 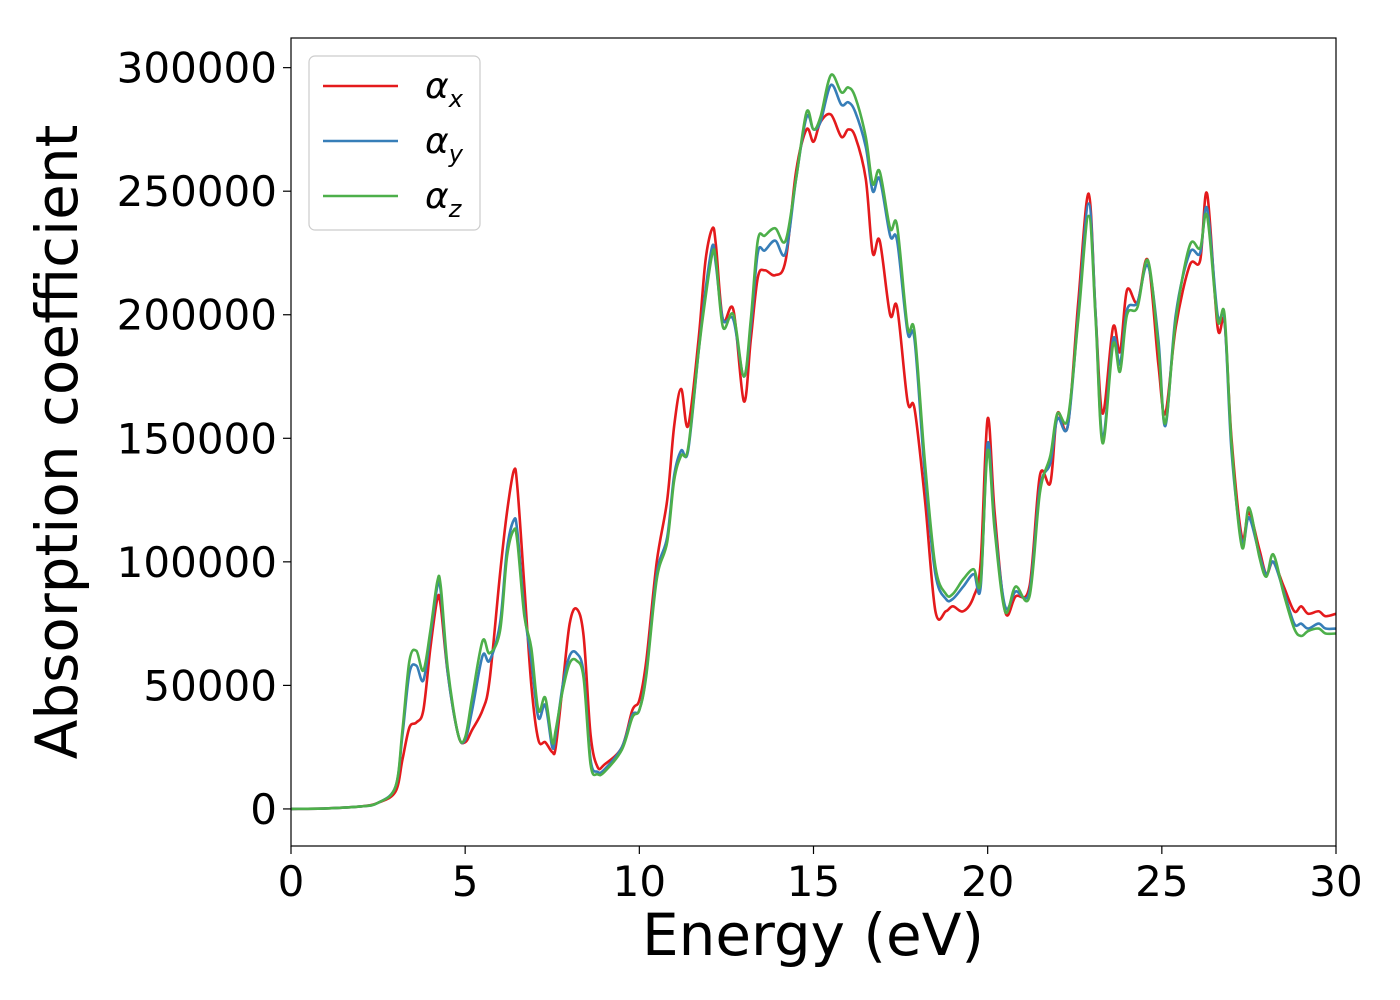 I want to click on x-tick-label: 15, so click(x=813, y=881).